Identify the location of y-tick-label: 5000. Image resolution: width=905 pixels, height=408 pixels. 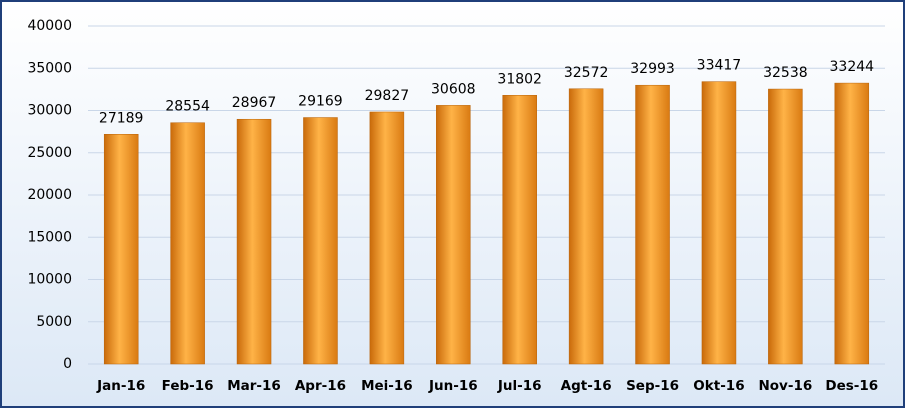
(54, 322).